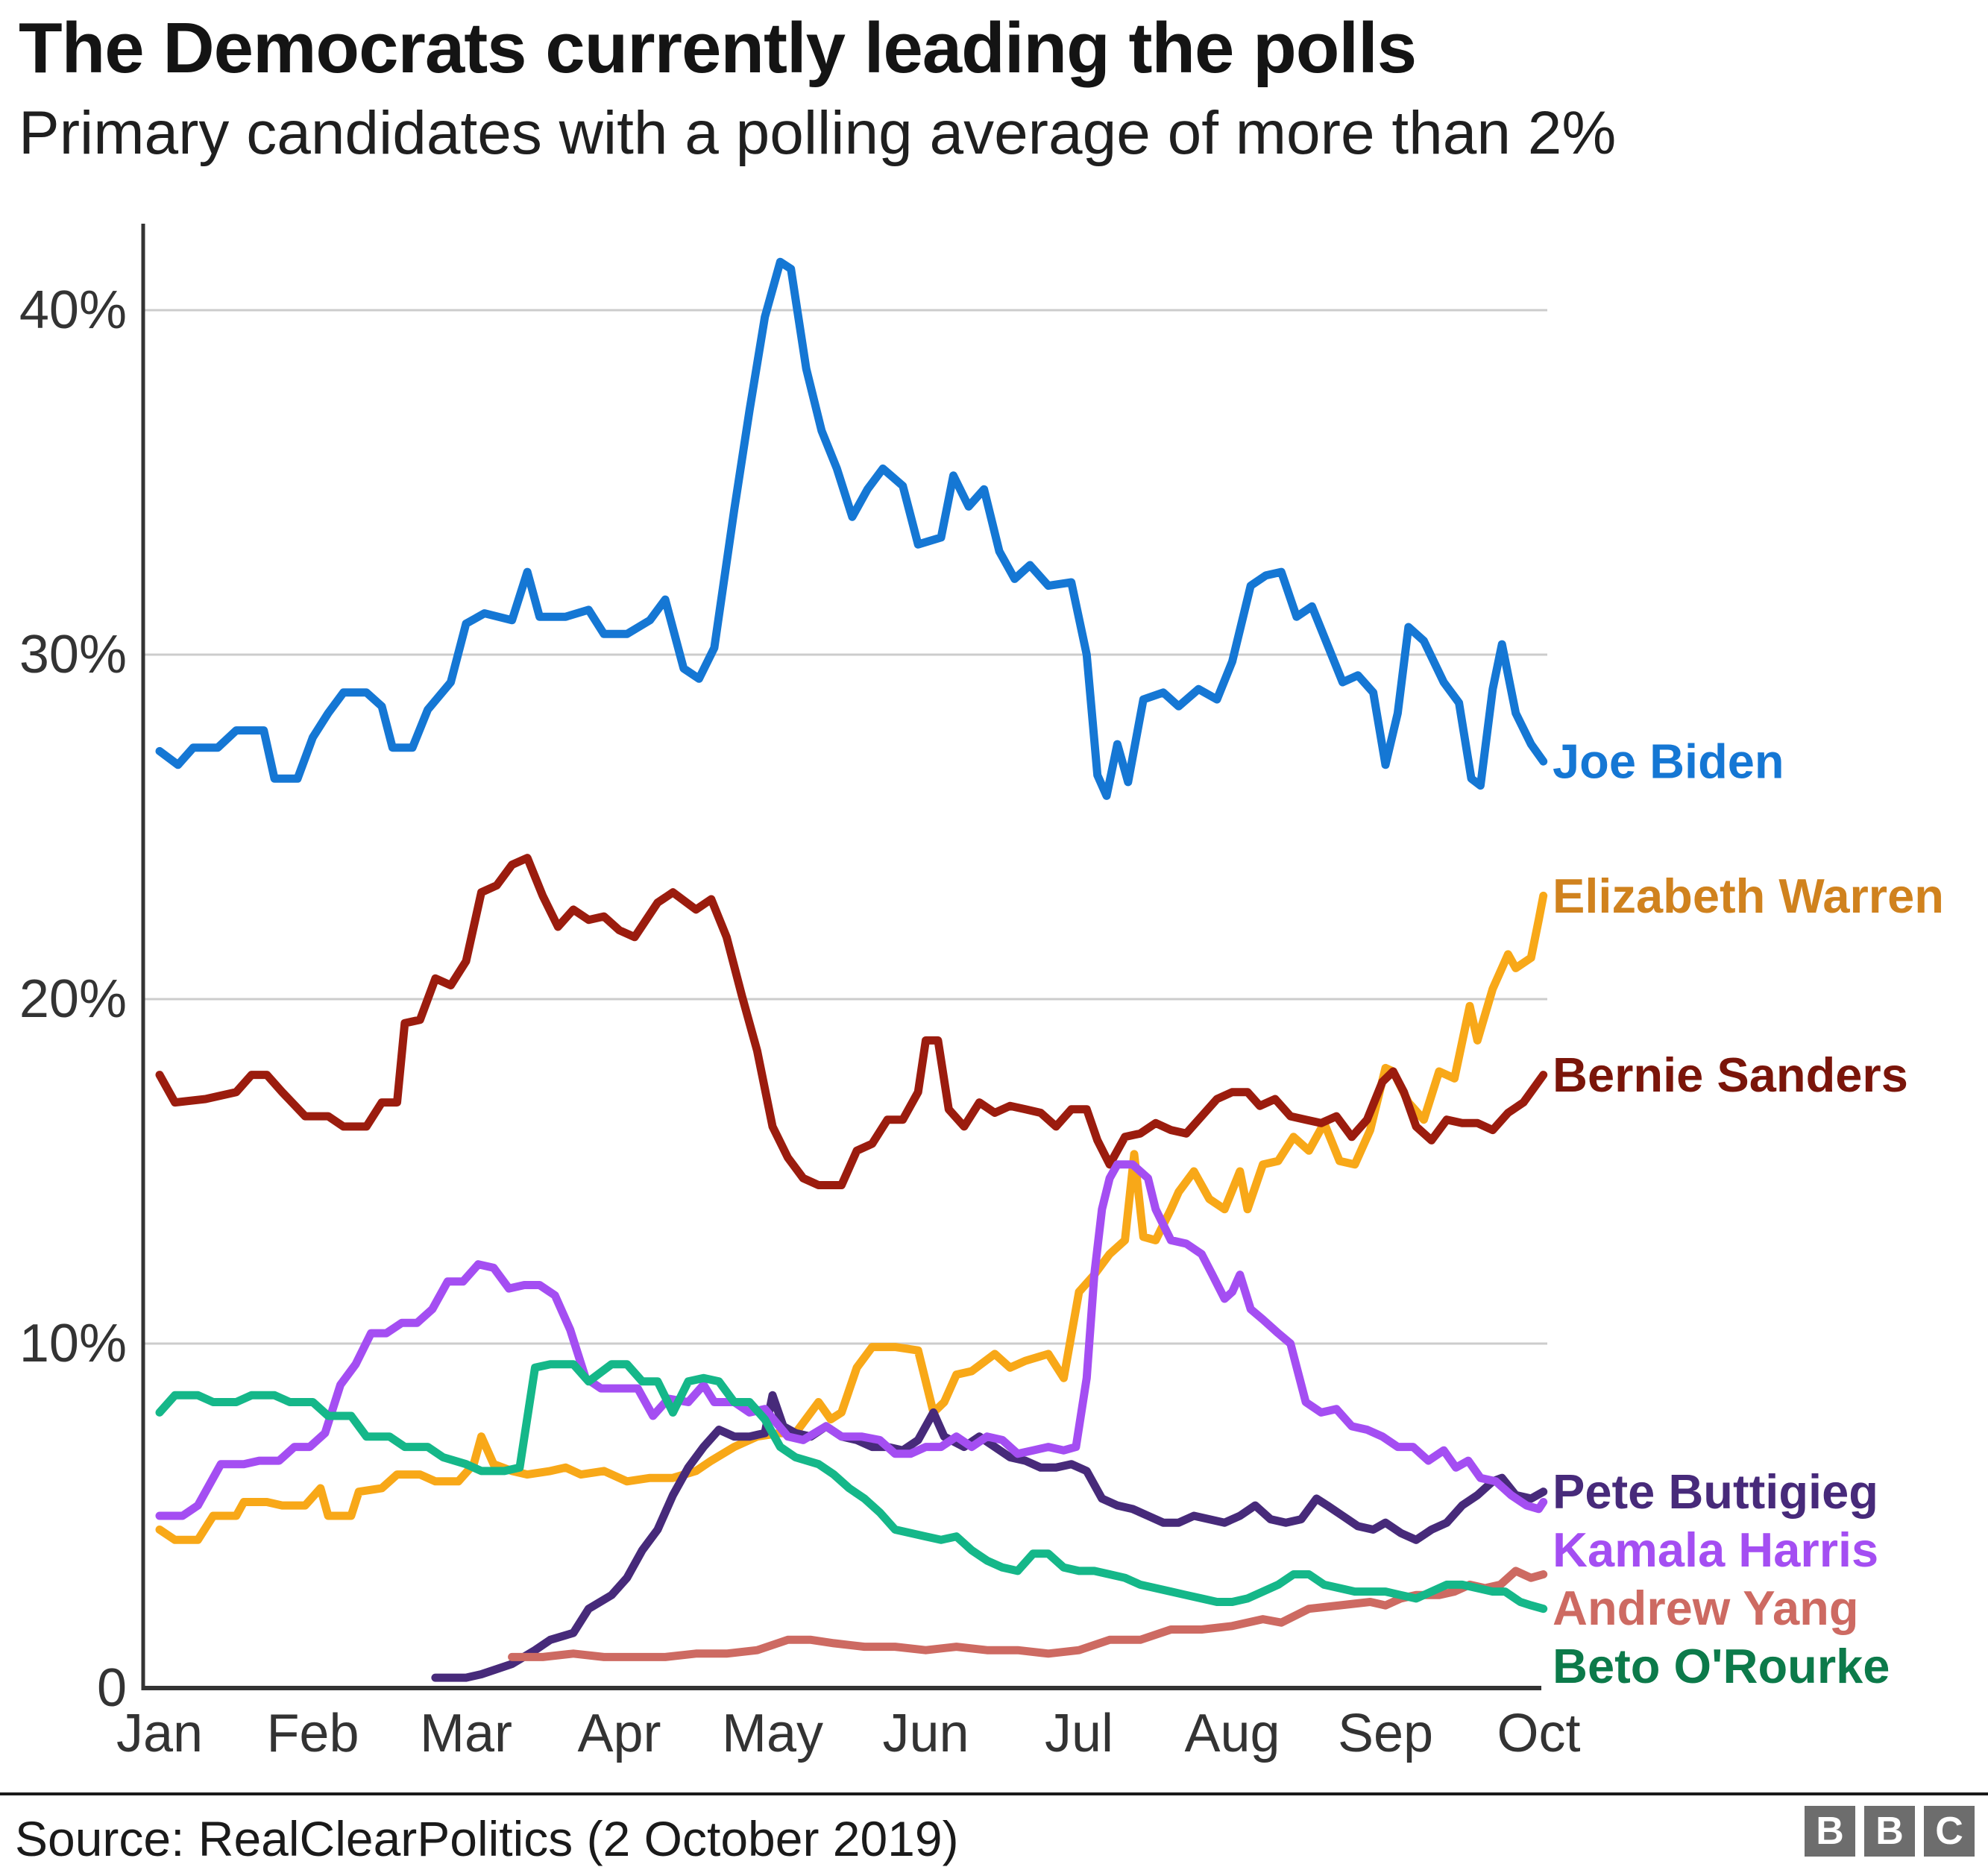  I want to click on series-line-beto-o-rourke, so click(851, 1486).